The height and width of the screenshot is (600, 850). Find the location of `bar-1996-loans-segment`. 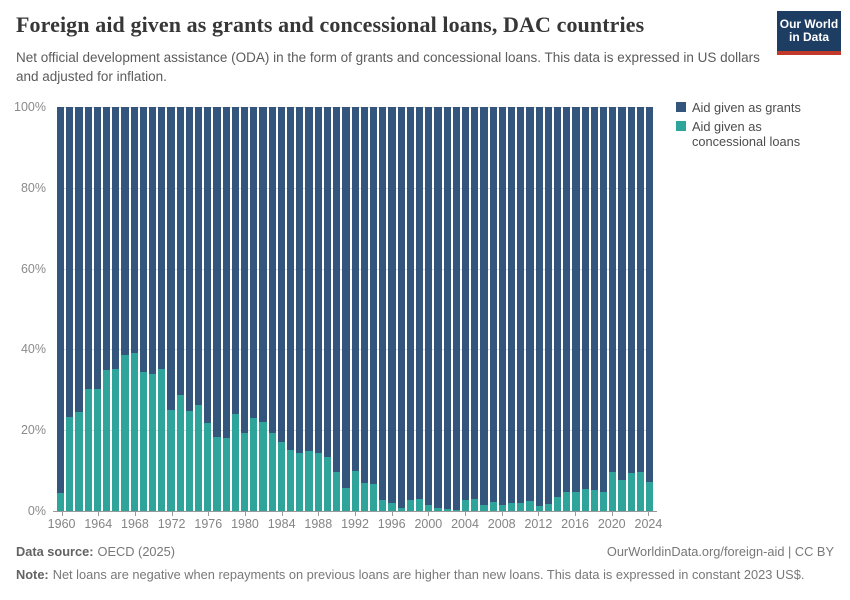

bar-1996-loans-segment is located at coordinates (392, 507).